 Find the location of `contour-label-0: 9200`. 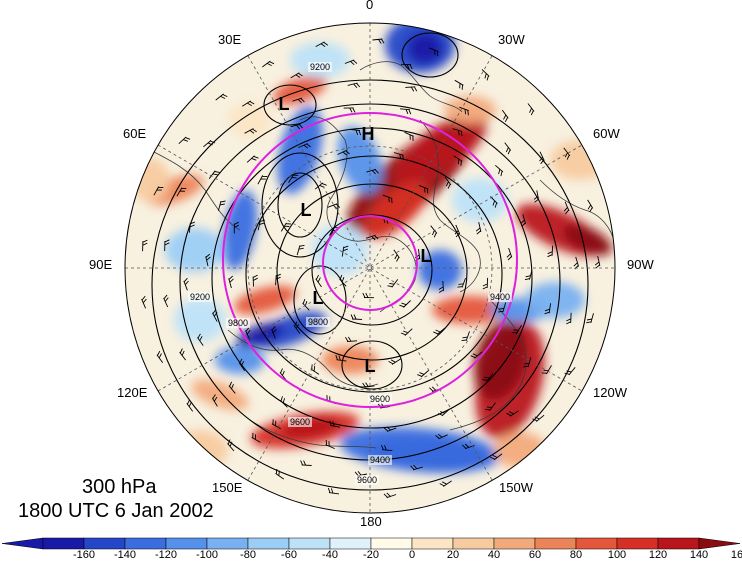

contour-label-0: 9200 is located at coordinates (320, 67).